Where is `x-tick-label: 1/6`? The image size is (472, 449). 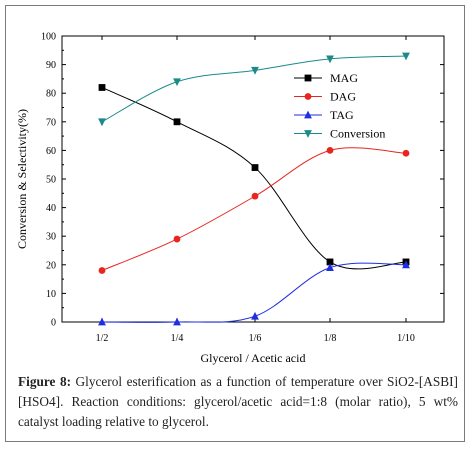
x-tick-label: 1/6 is located at coordinates (255, 338).